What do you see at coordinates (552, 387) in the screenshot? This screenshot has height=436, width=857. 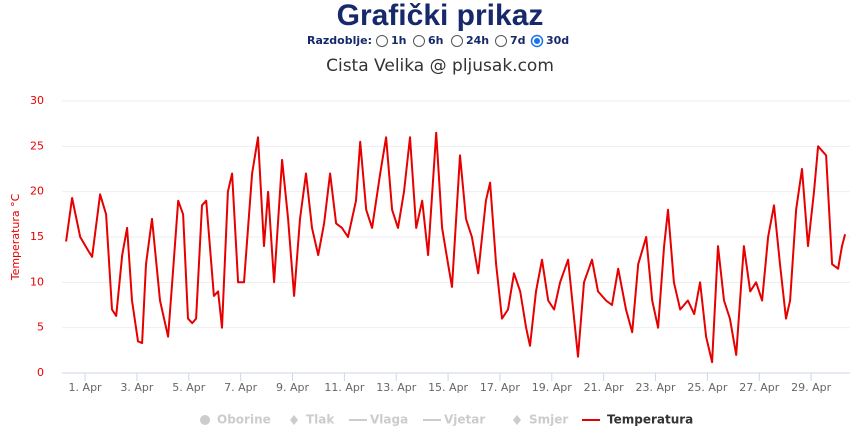 I see `x-tick-label: 19. Apr` at bounding box center [552, 387].